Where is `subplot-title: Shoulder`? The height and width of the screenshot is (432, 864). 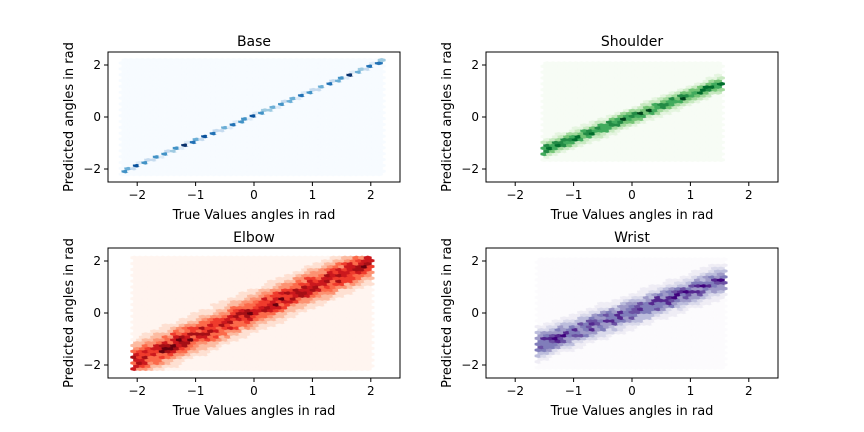
subplot-title: Shoulder is located at coordinates (632, 42).